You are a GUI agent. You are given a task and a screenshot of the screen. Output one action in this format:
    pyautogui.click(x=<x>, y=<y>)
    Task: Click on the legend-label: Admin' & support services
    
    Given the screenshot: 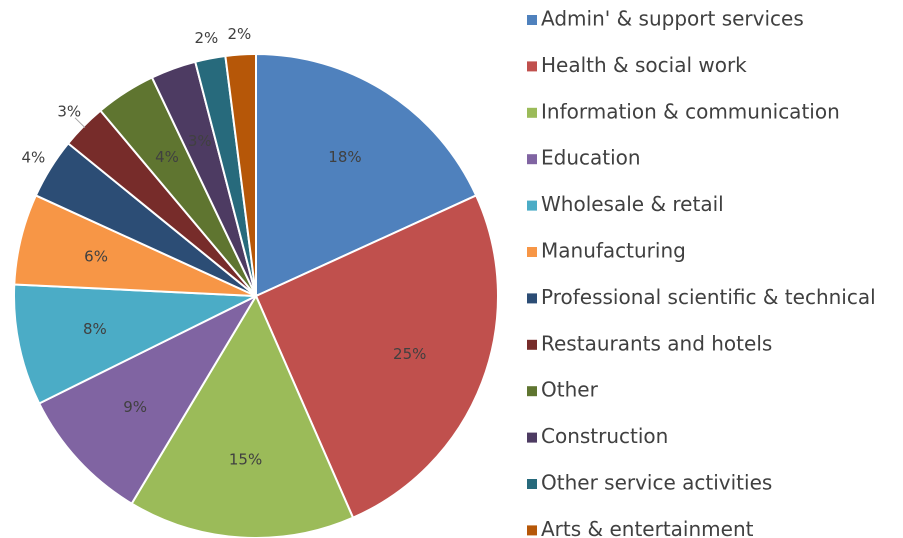 What is the action you would take?
    pyautogui.click(x=672, y=19)
    